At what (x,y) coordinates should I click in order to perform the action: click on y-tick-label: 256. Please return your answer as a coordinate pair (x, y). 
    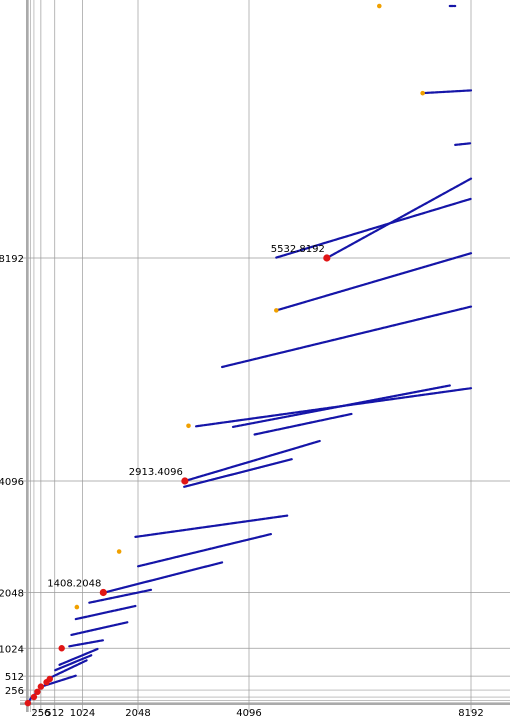
    Looking at the image, I should click on (14, 691).